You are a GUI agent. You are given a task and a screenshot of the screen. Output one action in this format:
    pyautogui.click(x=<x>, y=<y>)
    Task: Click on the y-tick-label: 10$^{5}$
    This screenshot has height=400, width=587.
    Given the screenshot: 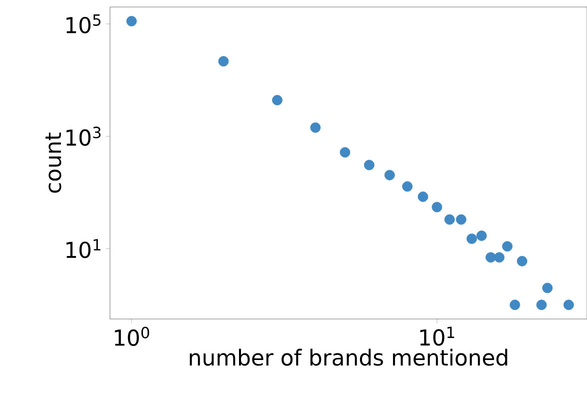 What is the action you would take?
    pyautogui.click(x=83, y=24)
    